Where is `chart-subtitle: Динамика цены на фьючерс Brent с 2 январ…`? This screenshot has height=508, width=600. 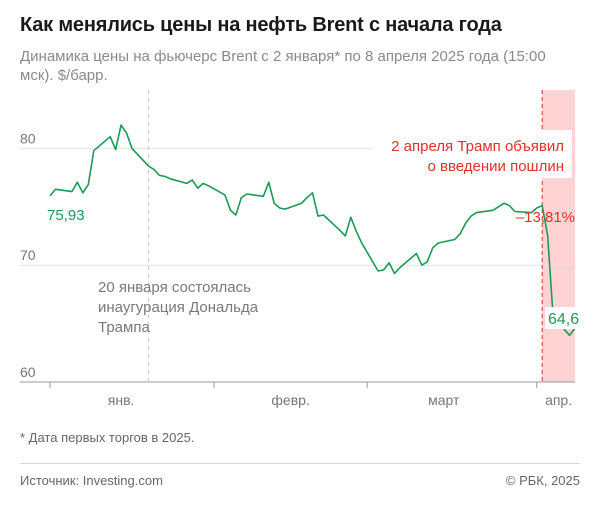
chart-subtitle: Динамика цены на фьючерс Brent с 2 январ… is located at coordinates (283, 66).